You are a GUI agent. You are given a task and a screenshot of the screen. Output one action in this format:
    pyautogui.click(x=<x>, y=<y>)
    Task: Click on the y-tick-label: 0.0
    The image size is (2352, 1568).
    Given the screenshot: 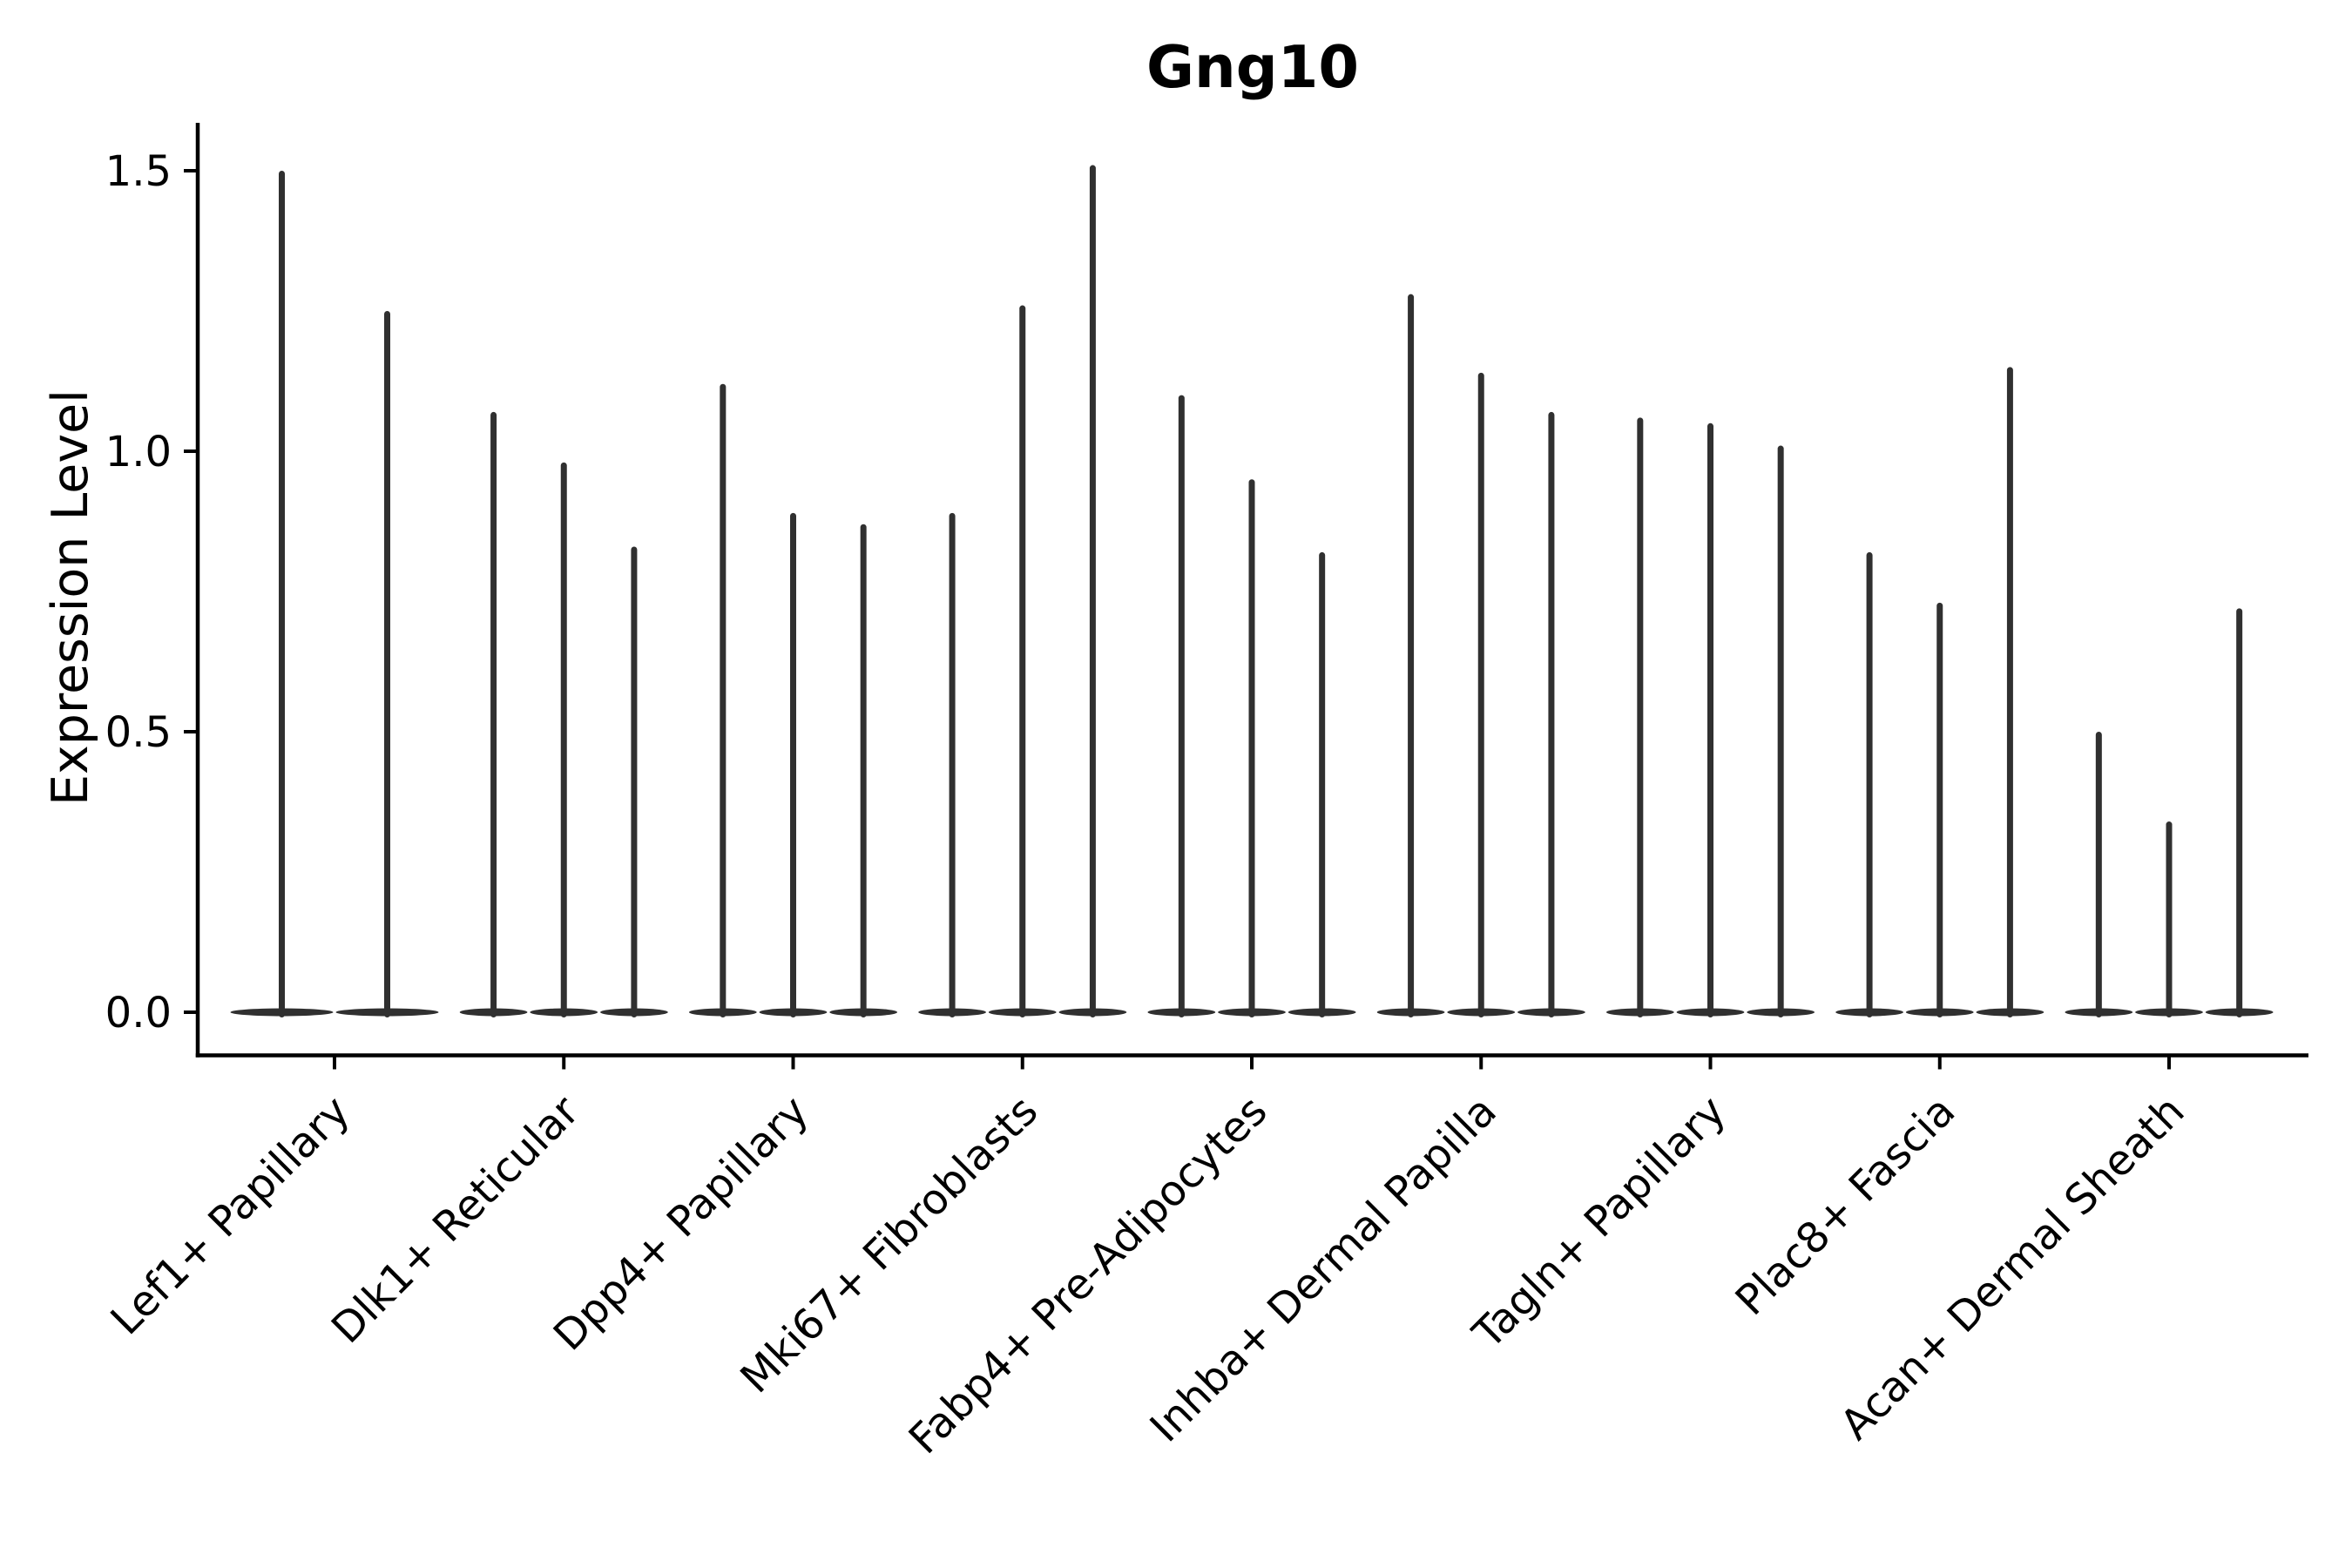 What is the action you would take?
    pyautogui.click(x=138, y=1013)
    